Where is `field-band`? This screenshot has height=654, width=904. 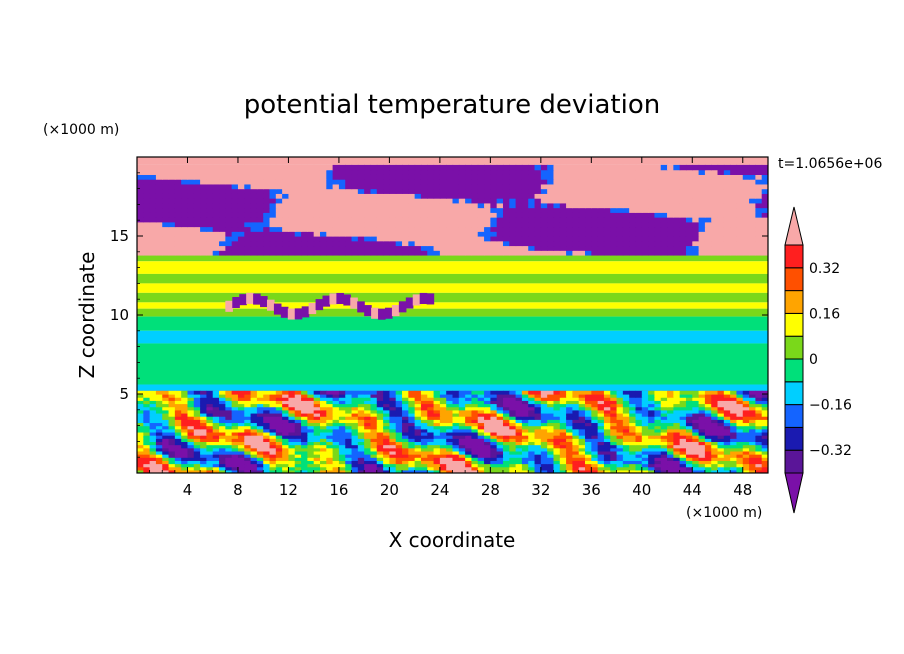 field-band is located at coordinates (452, 364).